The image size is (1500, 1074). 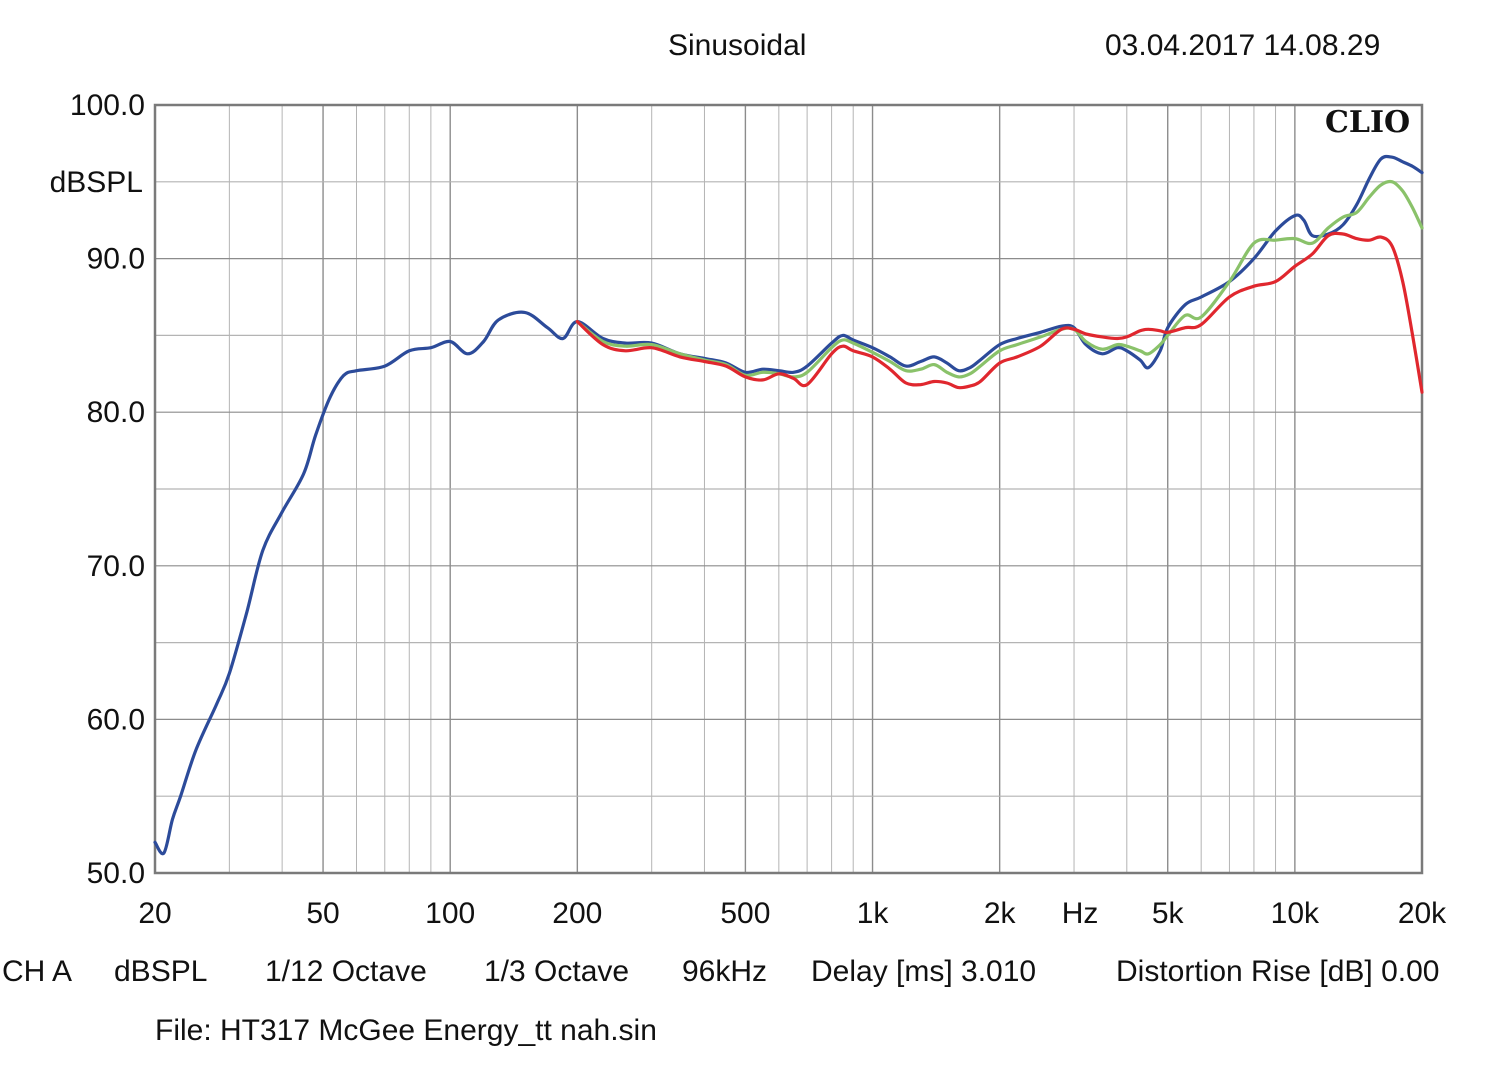 I want to click on x-tick-label: 20, so click(x=154, y=913).